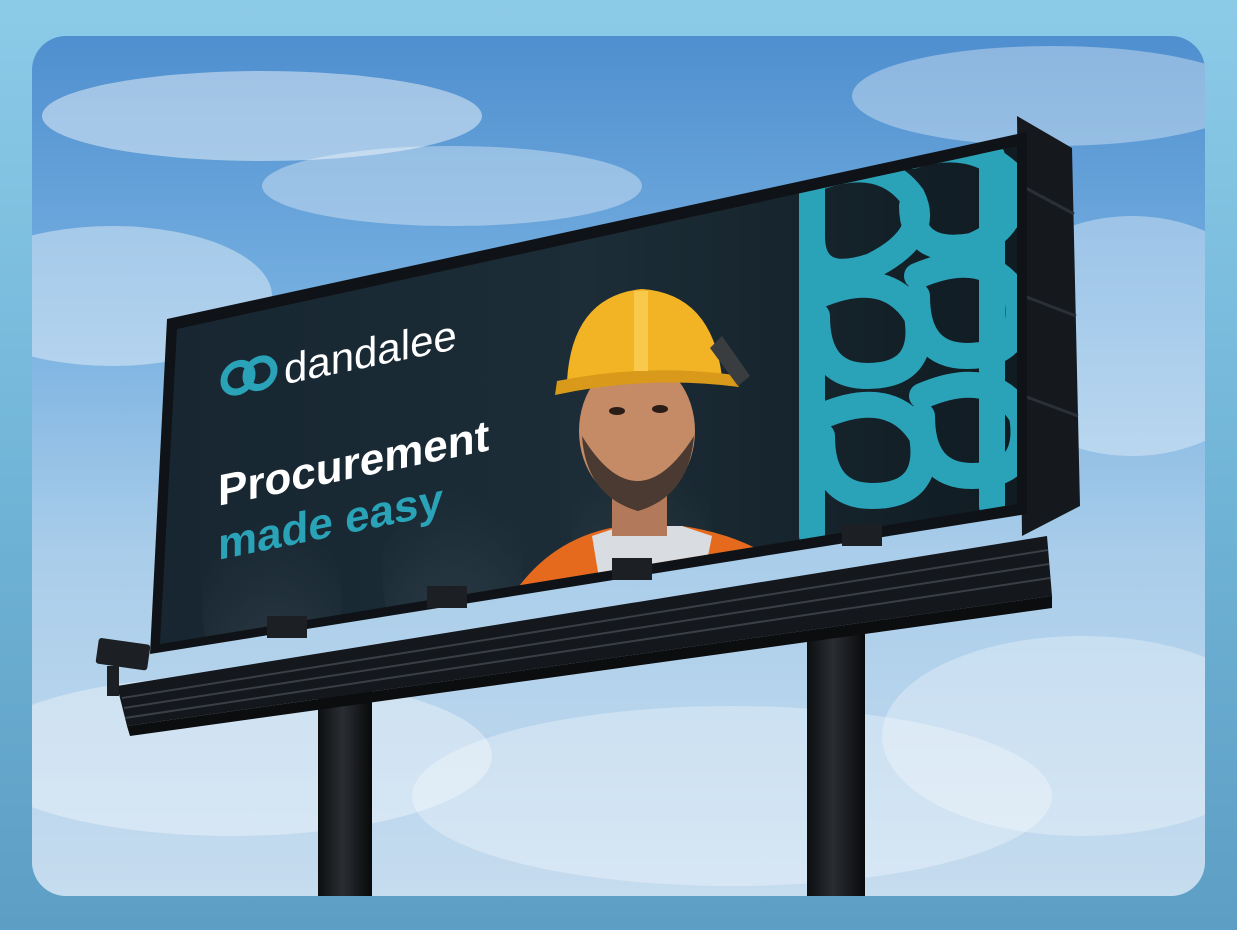  I want to click on interlocked-d-logo-icon, so click(249, 375).